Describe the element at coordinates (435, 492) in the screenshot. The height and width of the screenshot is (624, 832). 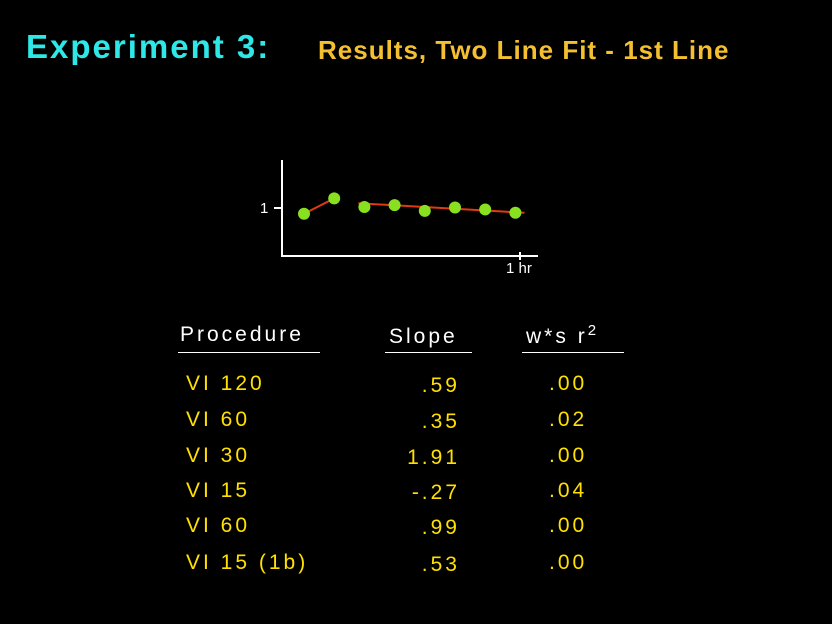
I see `row-slope: -.27` at that location.